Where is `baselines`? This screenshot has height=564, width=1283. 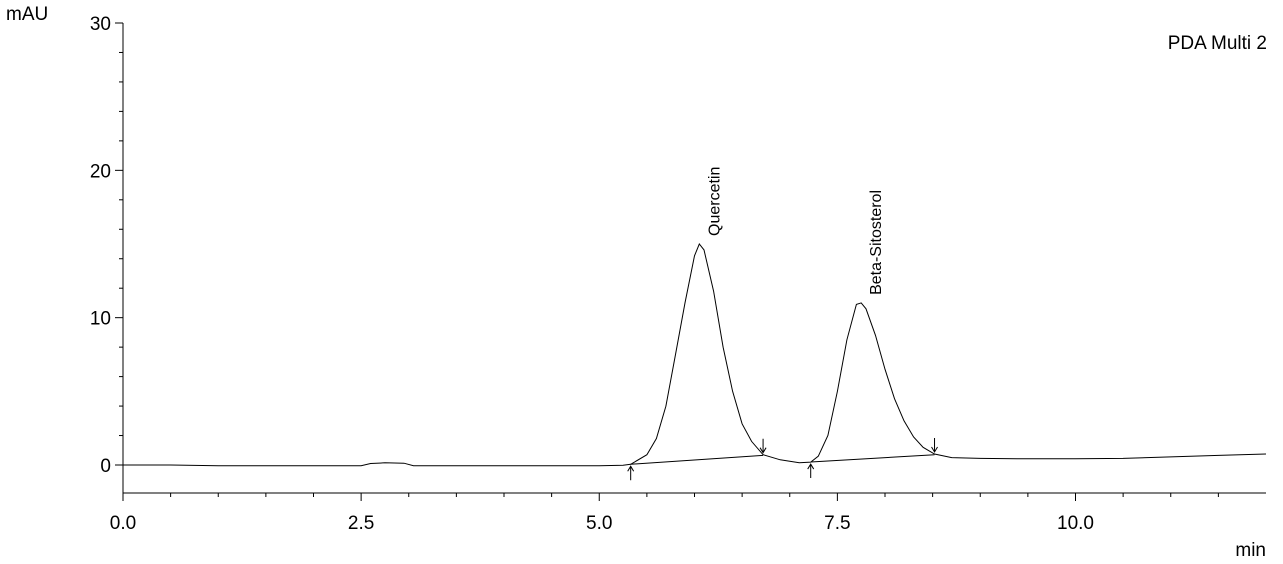 baselines is located at coordinates (782, 459).